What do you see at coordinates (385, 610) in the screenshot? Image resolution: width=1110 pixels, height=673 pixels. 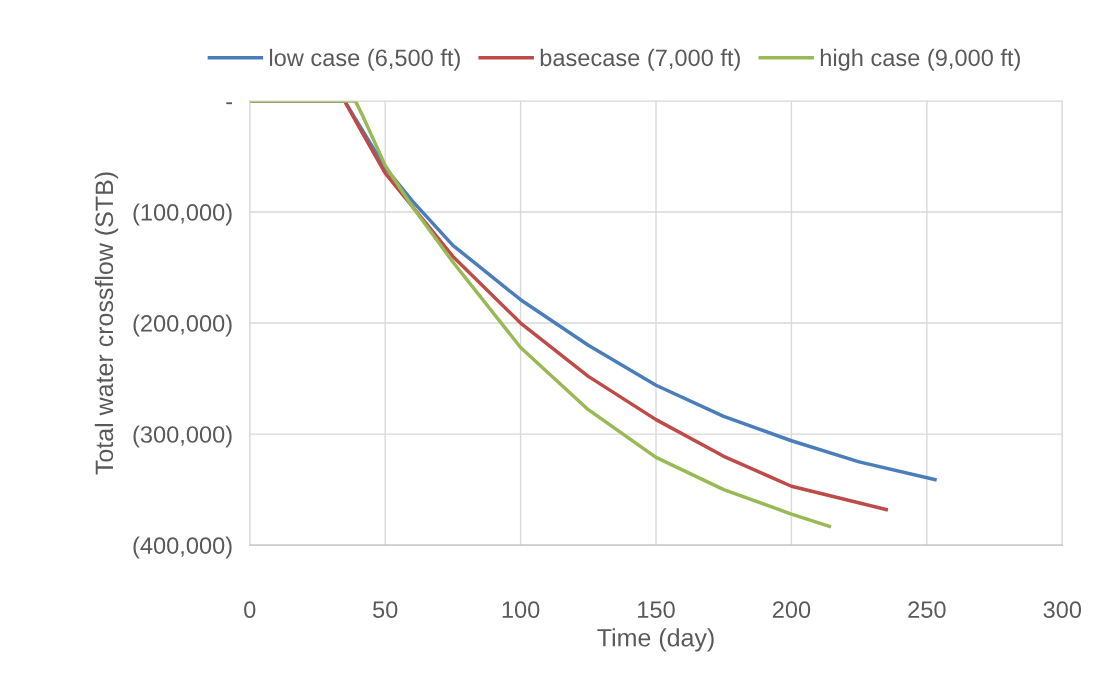 I see `x-tick-label: 50` at bounding box center [385, 610].